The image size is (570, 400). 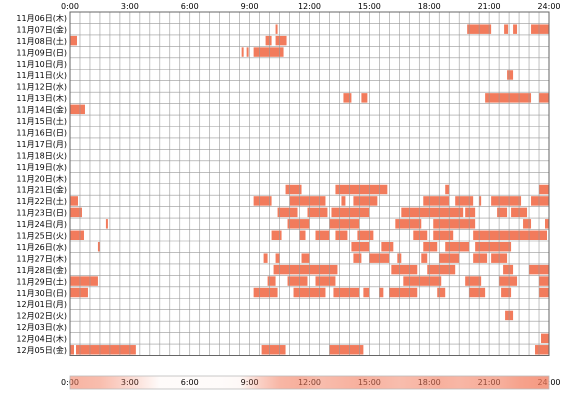 What do you see at coordinates (41, 190) in the screenshot?
I see `row-label-15: 11月21日(金)` at bounding box center [41, 190].